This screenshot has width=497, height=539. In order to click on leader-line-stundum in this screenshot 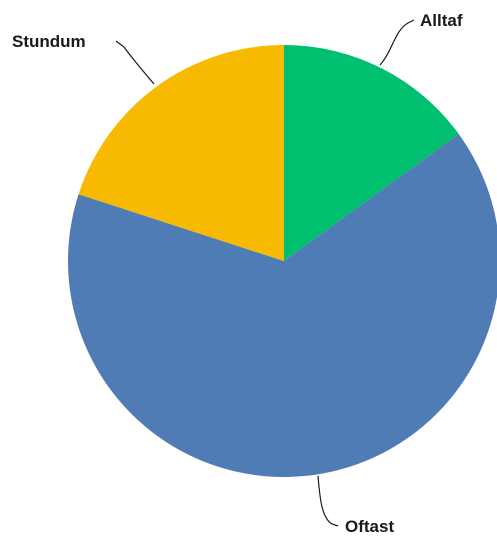, I will do `click(135, 62)`.